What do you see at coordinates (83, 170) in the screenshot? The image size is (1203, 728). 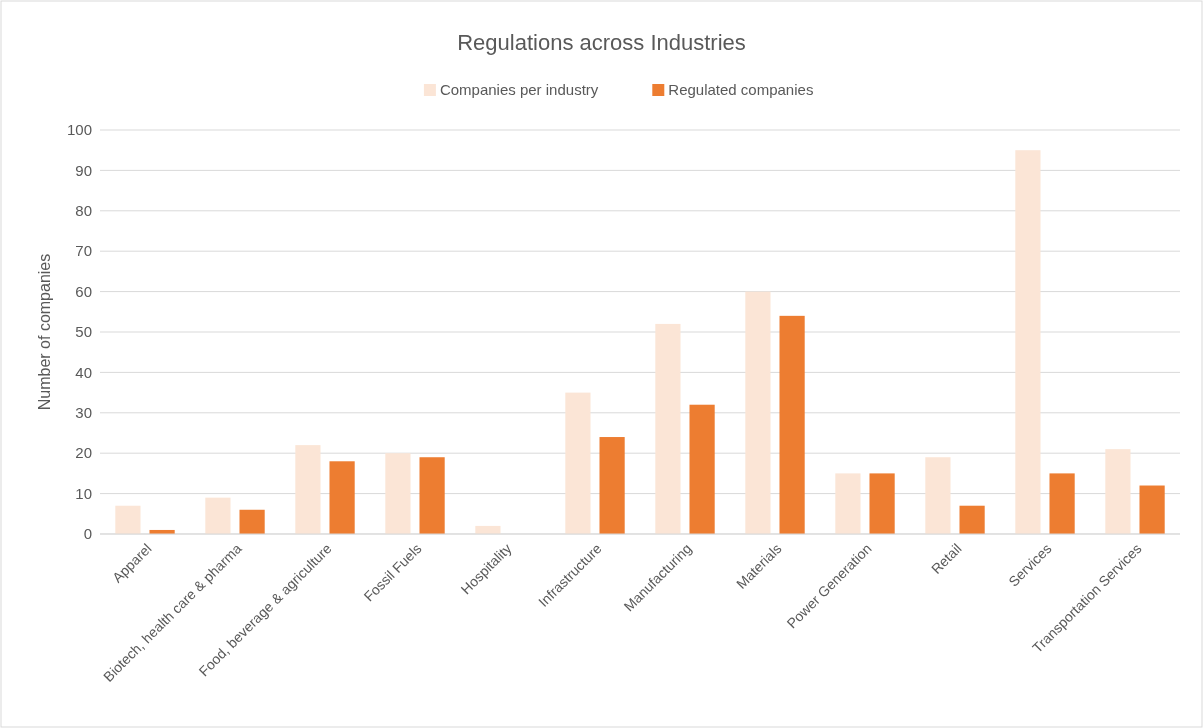 I see `y-tick-label: 90` at bounding box center [83, 170].